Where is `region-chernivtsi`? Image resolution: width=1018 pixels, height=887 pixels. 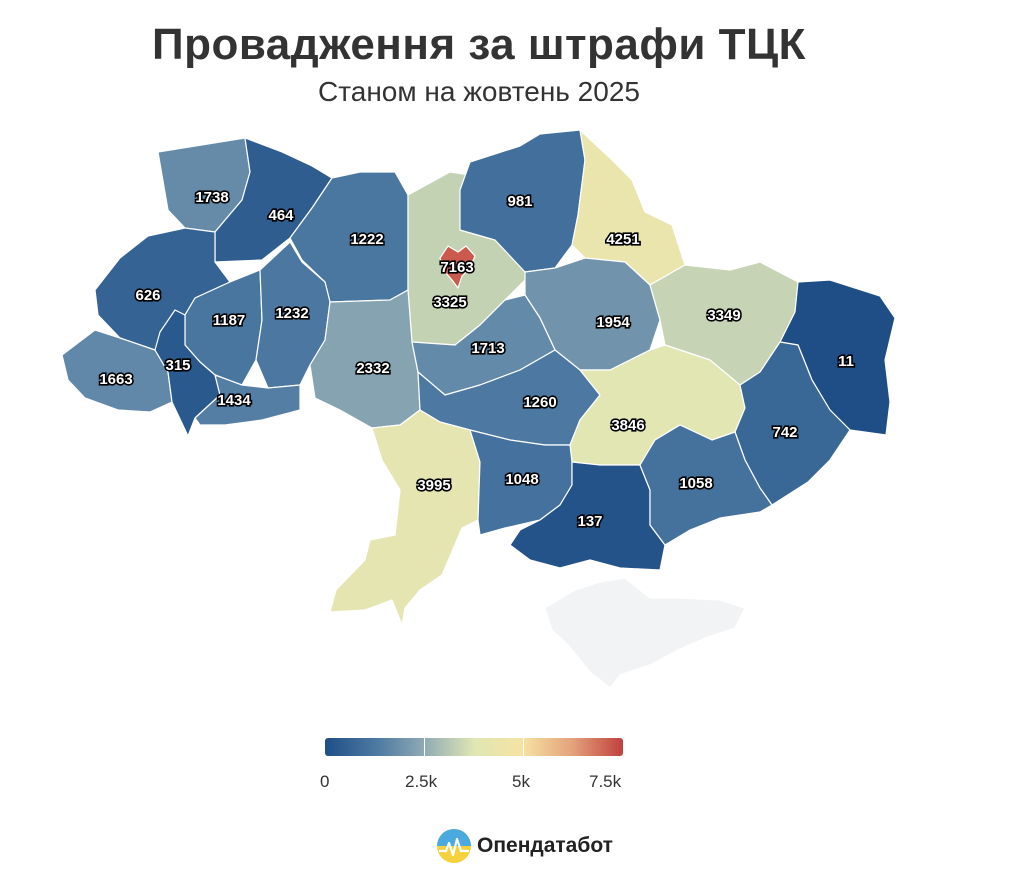 region-chernivtsi is located at coordinates (247, 400).